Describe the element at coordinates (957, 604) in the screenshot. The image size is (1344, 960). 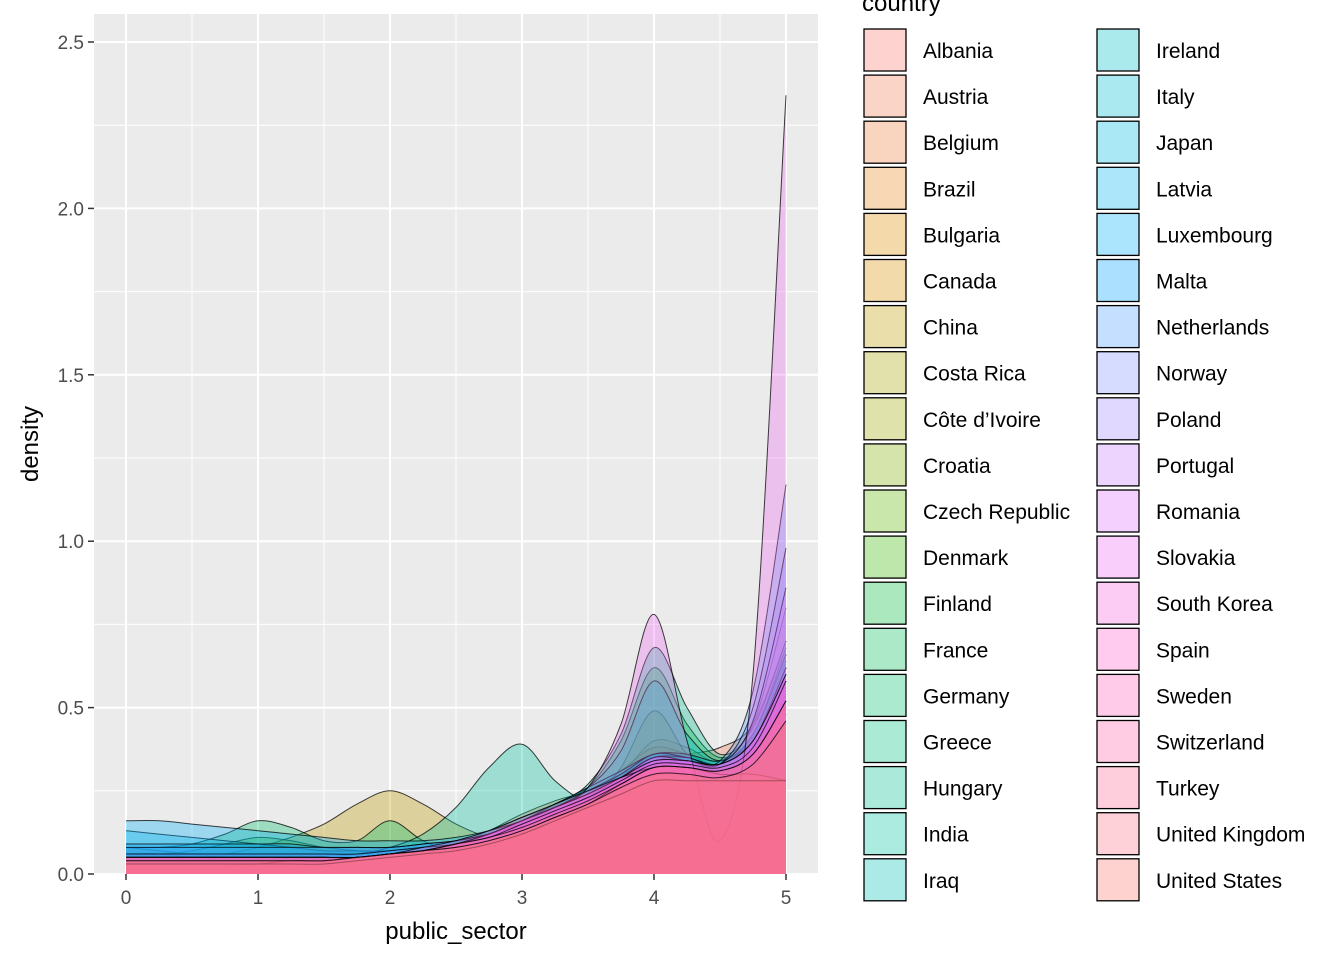
I see `legend-label-finland: Finland` at that location.